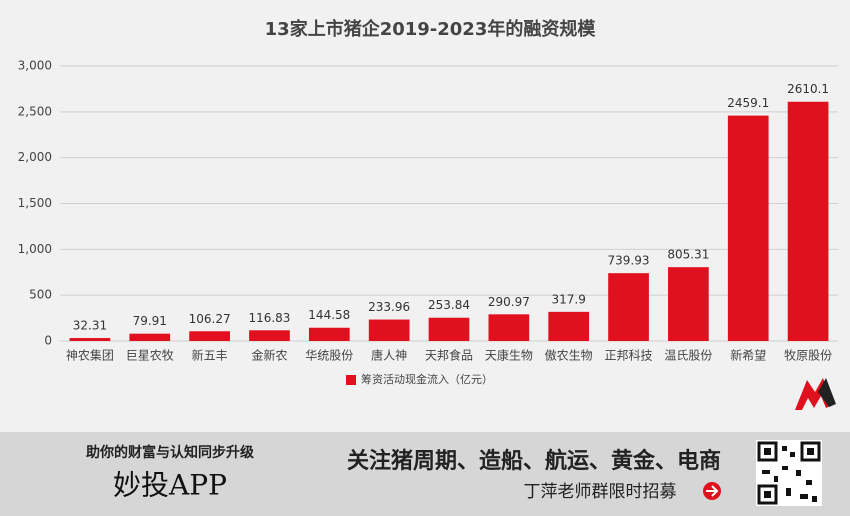 Image resolution: width=850 pixels, height=516 pixels. I want to click on chart-title: 13家上市猪企2019-2023年的融资规模, so click(431, 29).